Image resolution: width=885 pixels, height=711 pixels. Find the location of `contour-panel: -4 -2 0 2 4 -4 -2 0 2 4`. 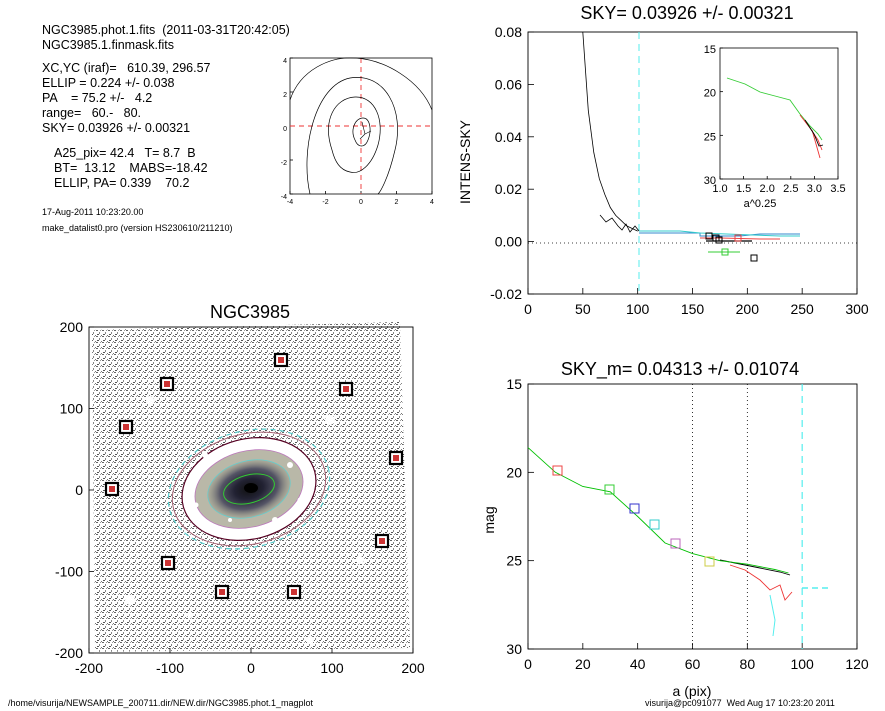

contour-panel: -4 -2 0 2 4 -4 -2 0 2 4 is located at coordinates (357, 131).